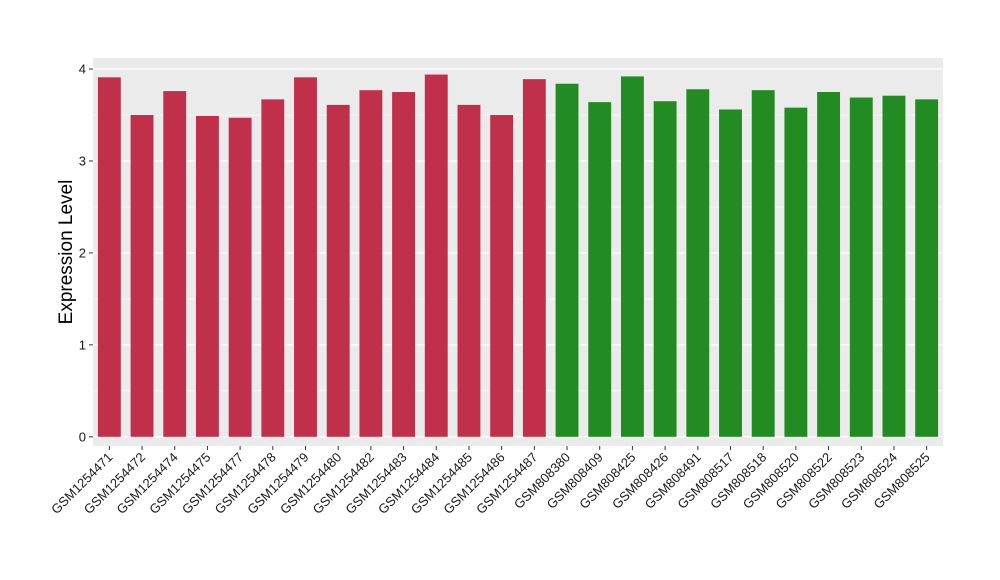  I want to click on bar-gsm808520, so click(796, 272).